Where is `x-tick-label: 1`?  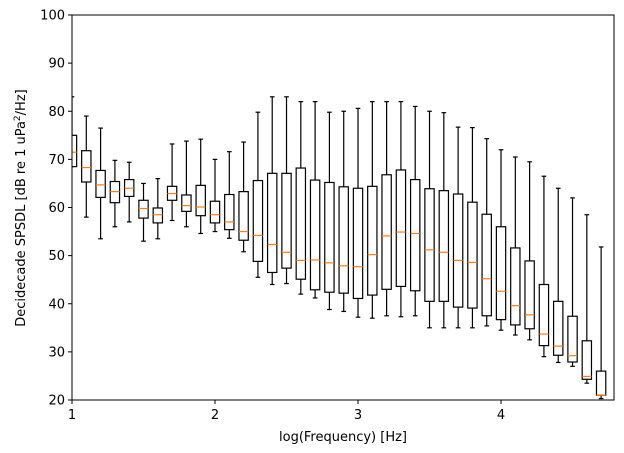
x-tick-label: 1 is located at coordinates (72, 415).